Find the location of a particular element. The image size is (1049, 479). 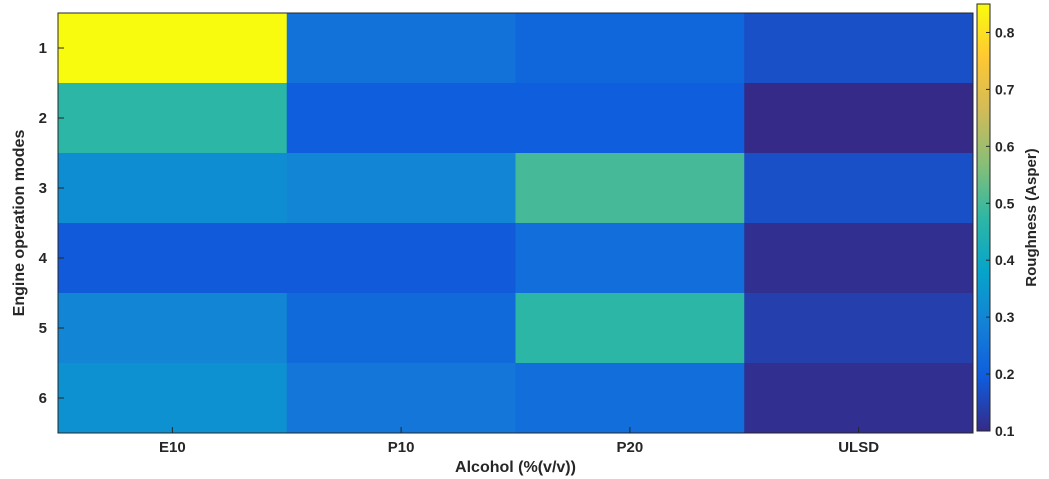

colorbar-label: Roughness (Asper) is located at coordinates (1031, 217).